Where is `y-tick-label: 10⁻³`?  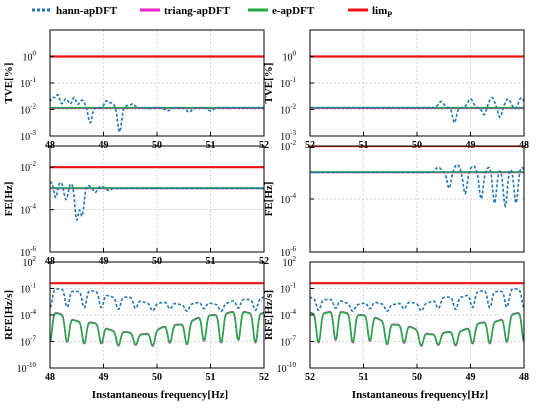
y-tick-label: 10⁻³ is located at coordinates (28, 136).